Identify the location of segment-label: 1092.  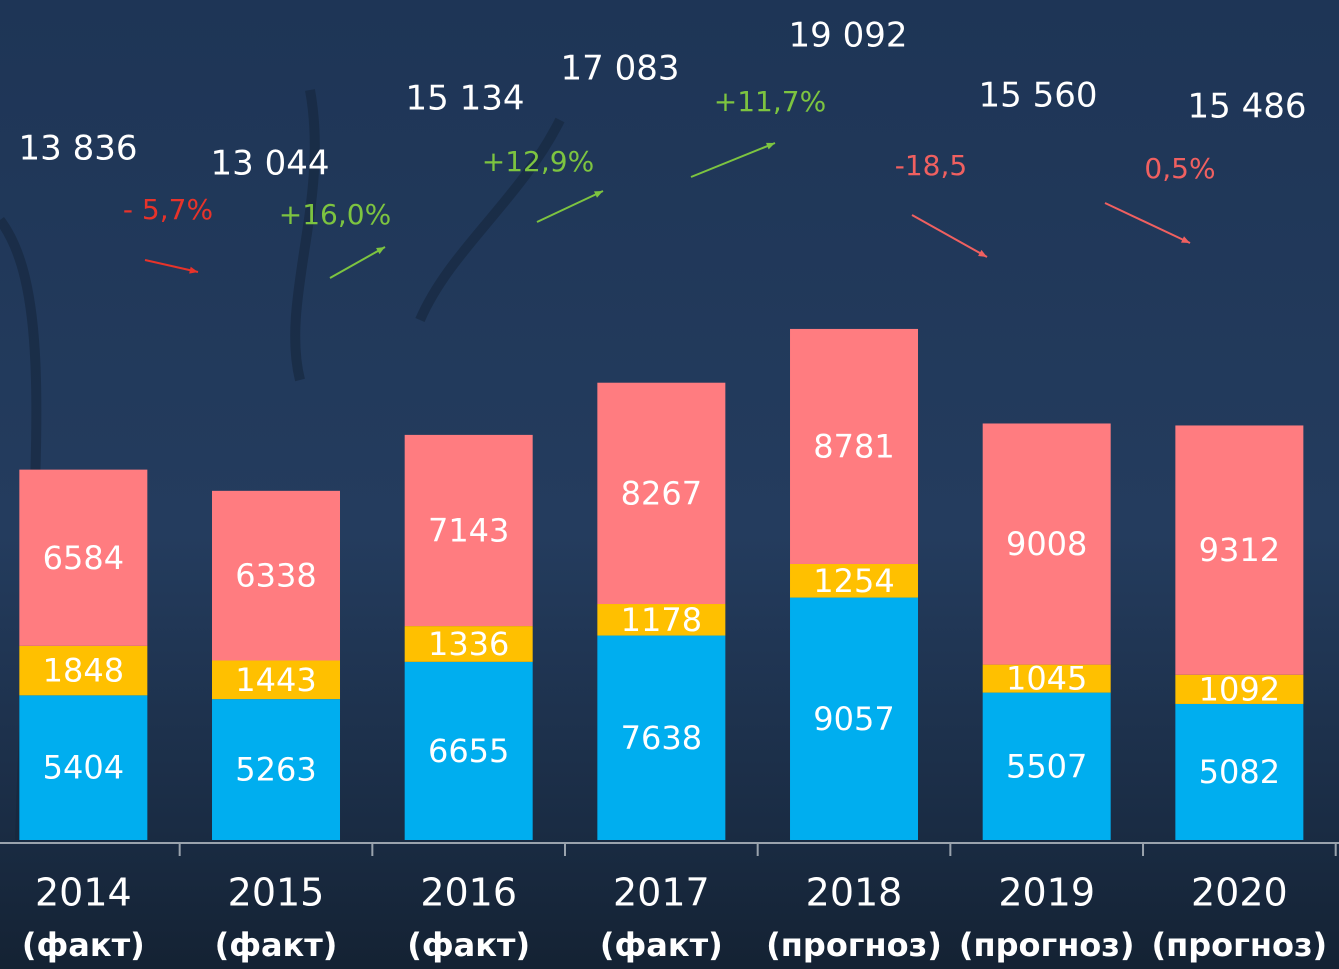
(1239, 689).